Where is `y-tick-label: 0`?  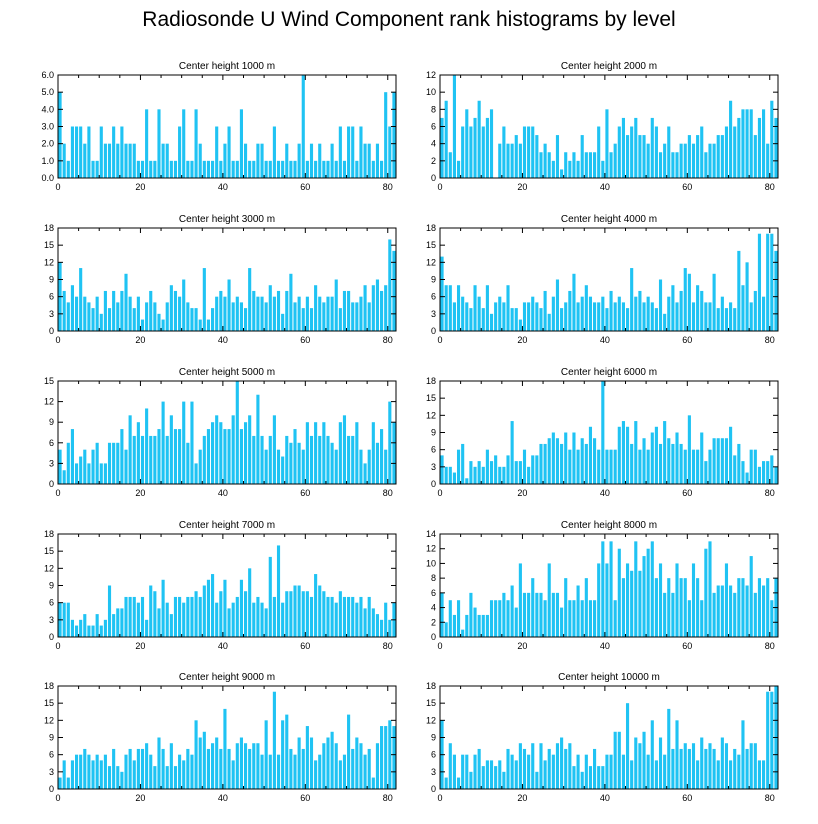
y-tick-label: 0 is located at coordinates (433, 178).